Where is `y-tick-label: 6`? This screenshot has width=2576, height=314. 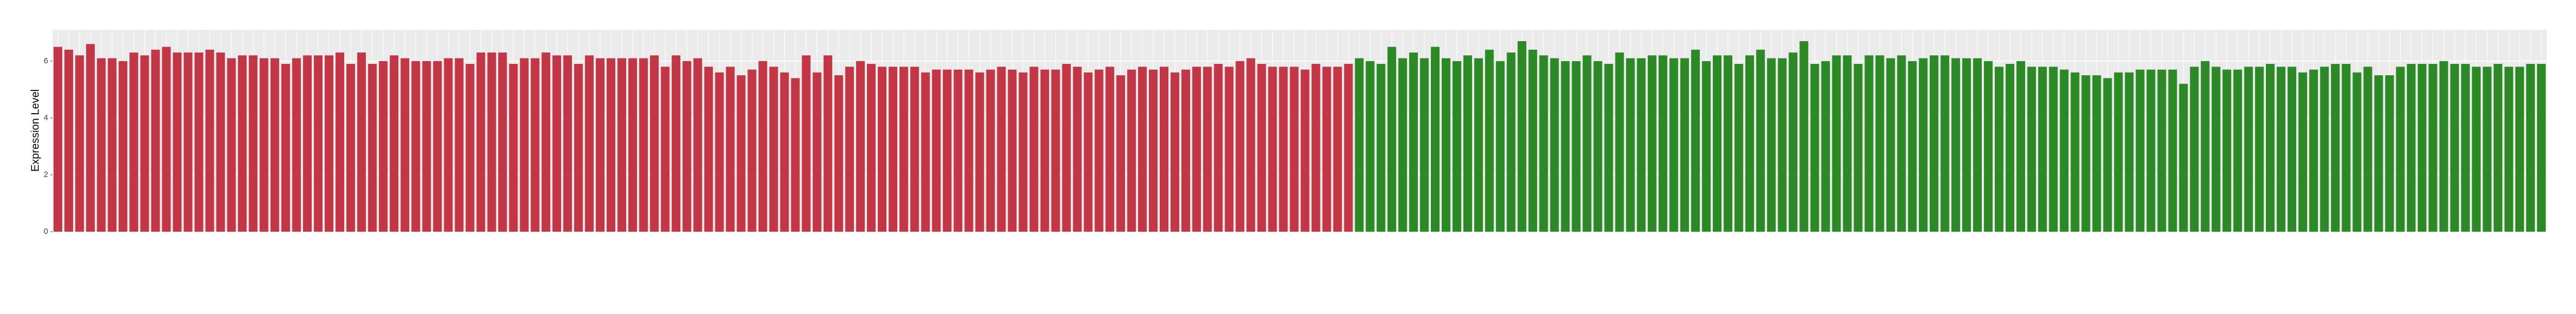
y-tick-label: 6 is located at coordinates (46, 61).